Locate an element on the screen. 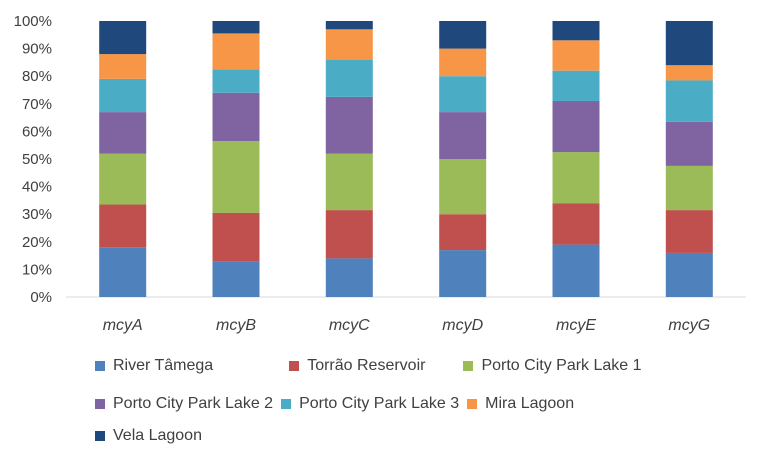 This screenshot has width=761, height=458. x-tick-label: mcyD is located at coordinates (462, 325).